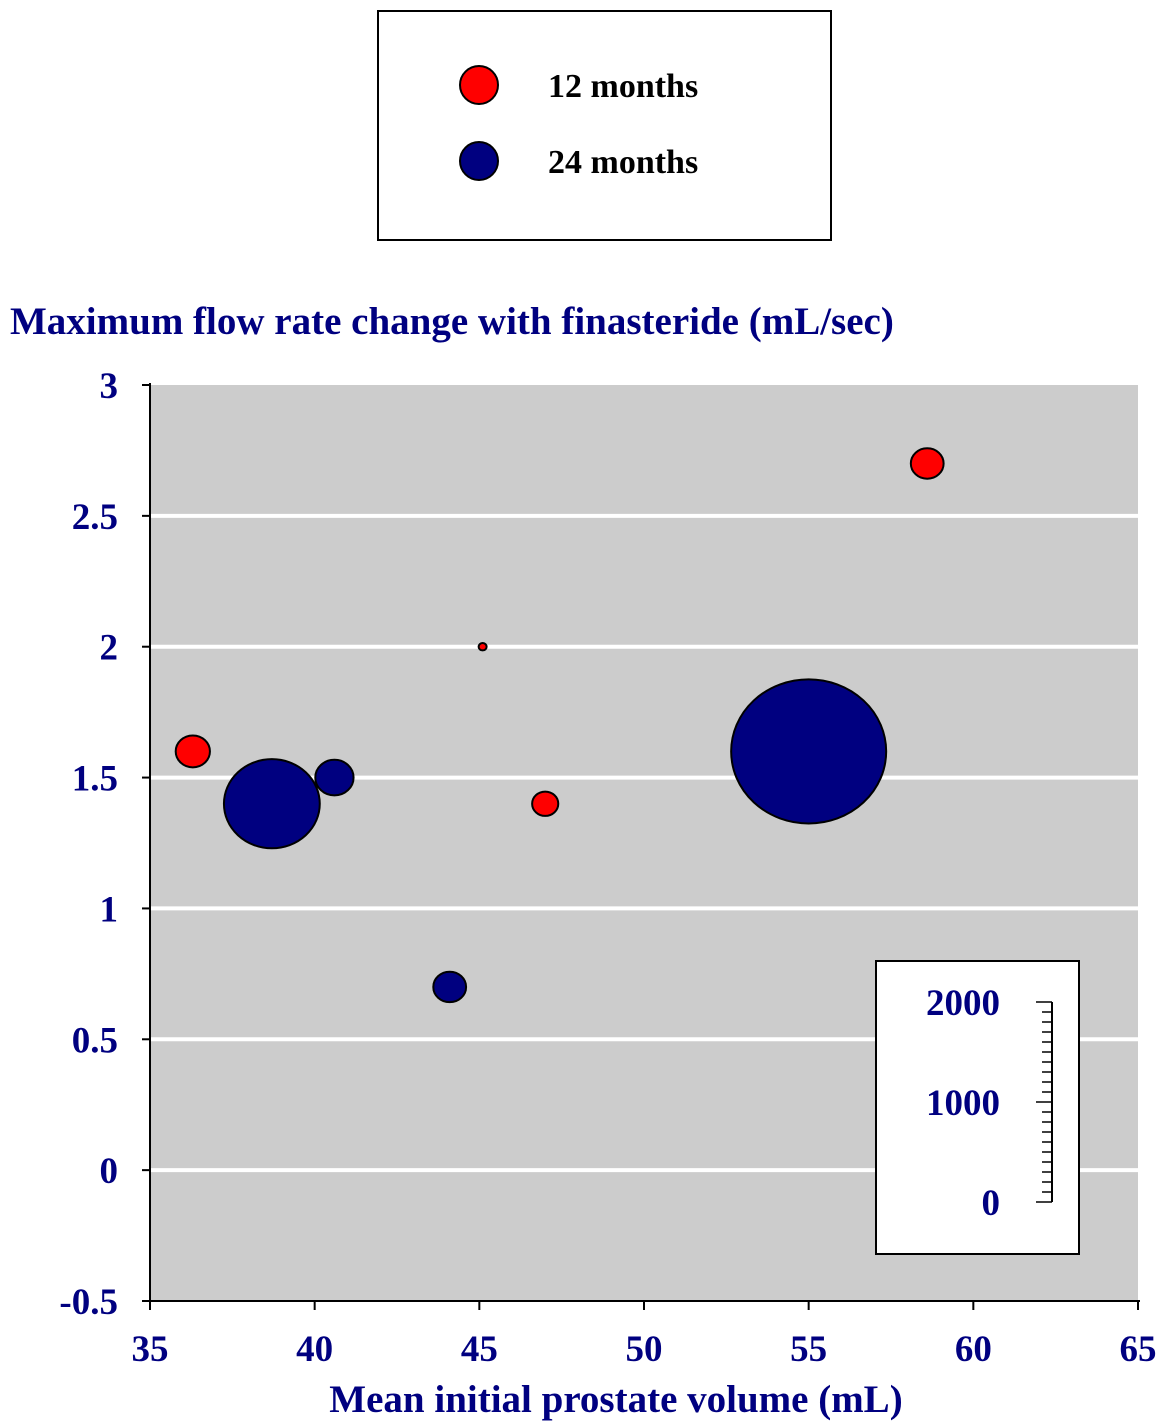 This screenshot has height=1423, width=1169. I want to click on x-tick-label: 35, so click(150, 1349).